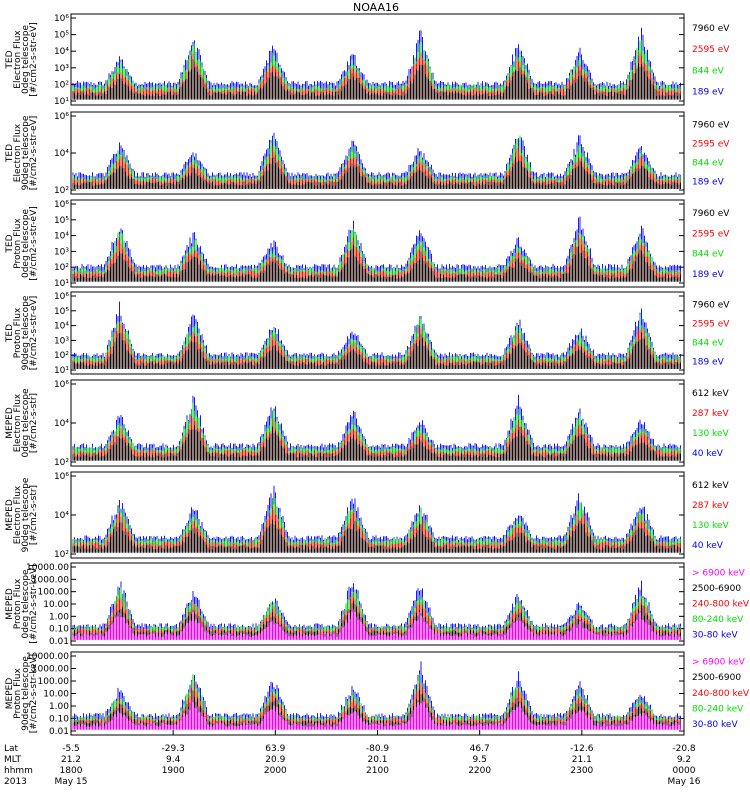  Describe the element at coordinates (582, 749) in the screenshot. I see `x-tick-label: -12.6` at that location.